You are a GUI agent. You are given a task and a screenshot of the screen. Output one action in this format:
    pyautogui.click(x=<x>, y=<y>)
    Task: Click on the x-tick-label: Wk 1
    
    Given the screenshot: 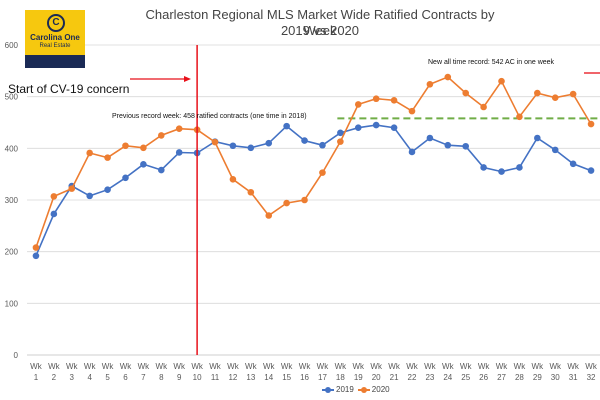 What is the action you would take?
    pyautogui.click(x=36, y=372)
    